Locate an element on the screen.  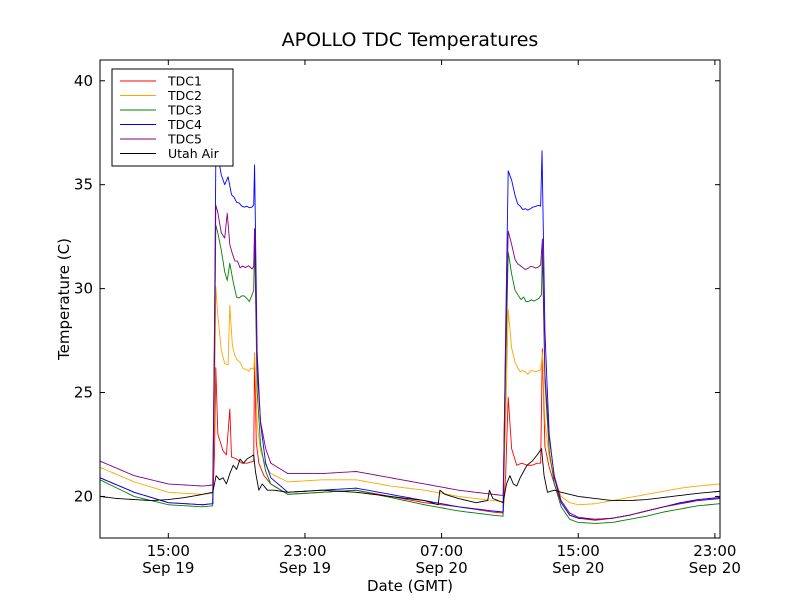
y-tick-label: 35 is located at coordinates (83, 185).